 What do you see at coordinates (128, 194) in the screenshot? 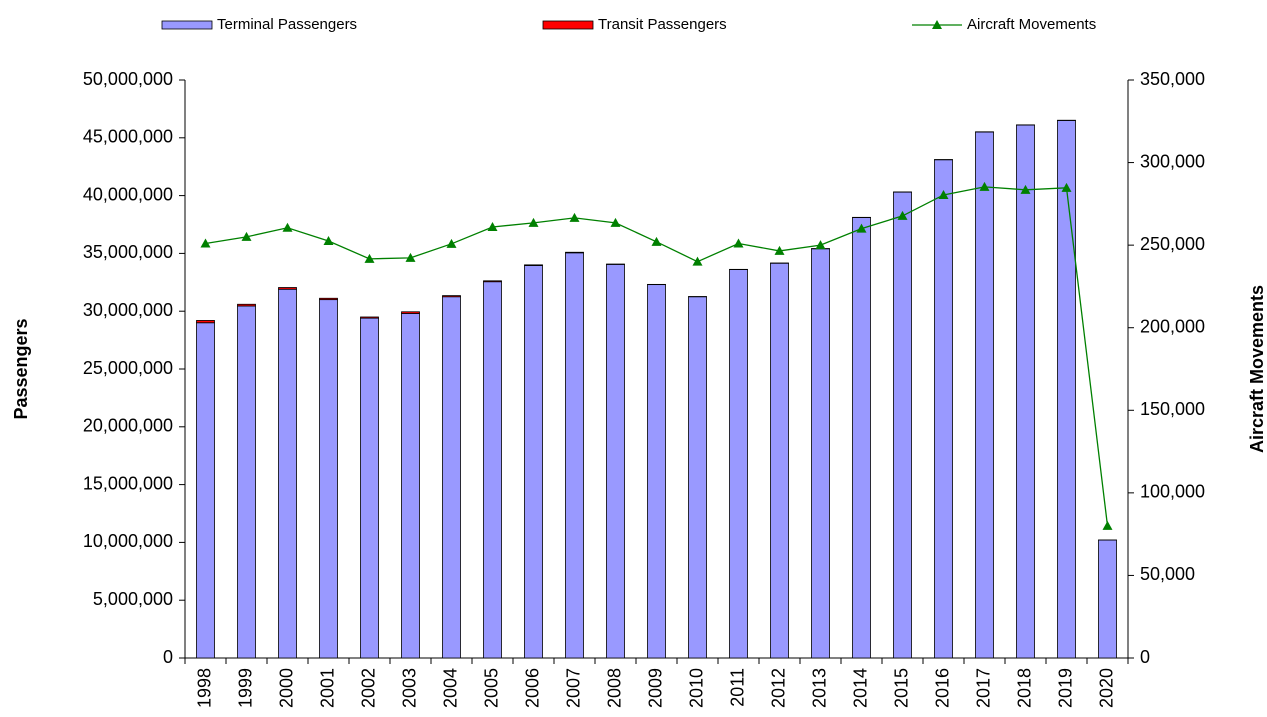
I see `y-tick-label: 40,000,000` at bounding box center [128, 194].